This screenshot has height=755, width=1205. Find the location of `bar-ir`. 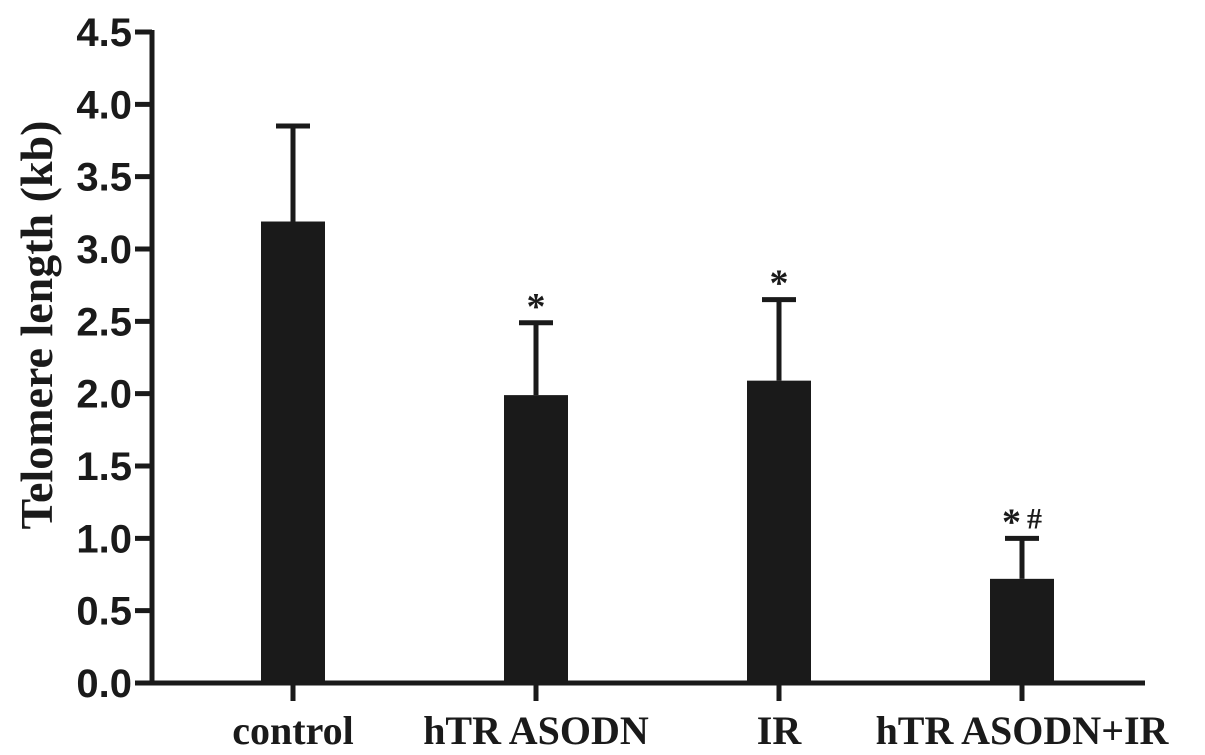

bar-ir is located at coordinates (779, 531).